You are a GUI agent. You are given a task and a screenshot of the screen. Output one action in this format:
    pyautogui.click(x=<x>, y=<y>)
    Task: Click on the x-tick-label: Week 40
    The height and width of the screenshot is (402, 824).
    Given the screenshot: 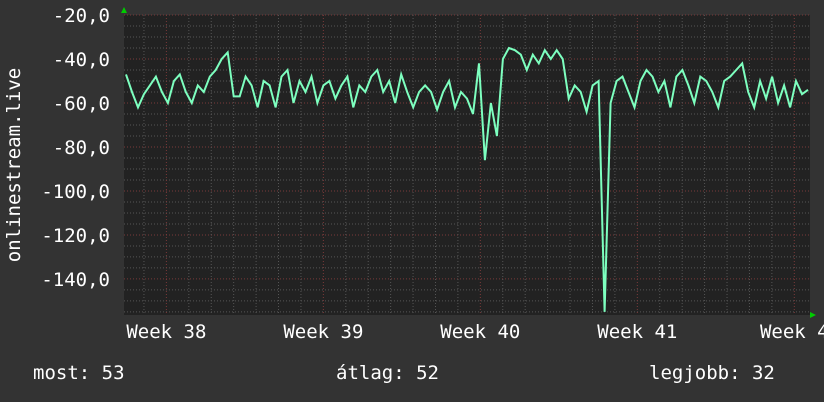 What is the action you would take?
    pyautogui.click(x=480, y=332)
    